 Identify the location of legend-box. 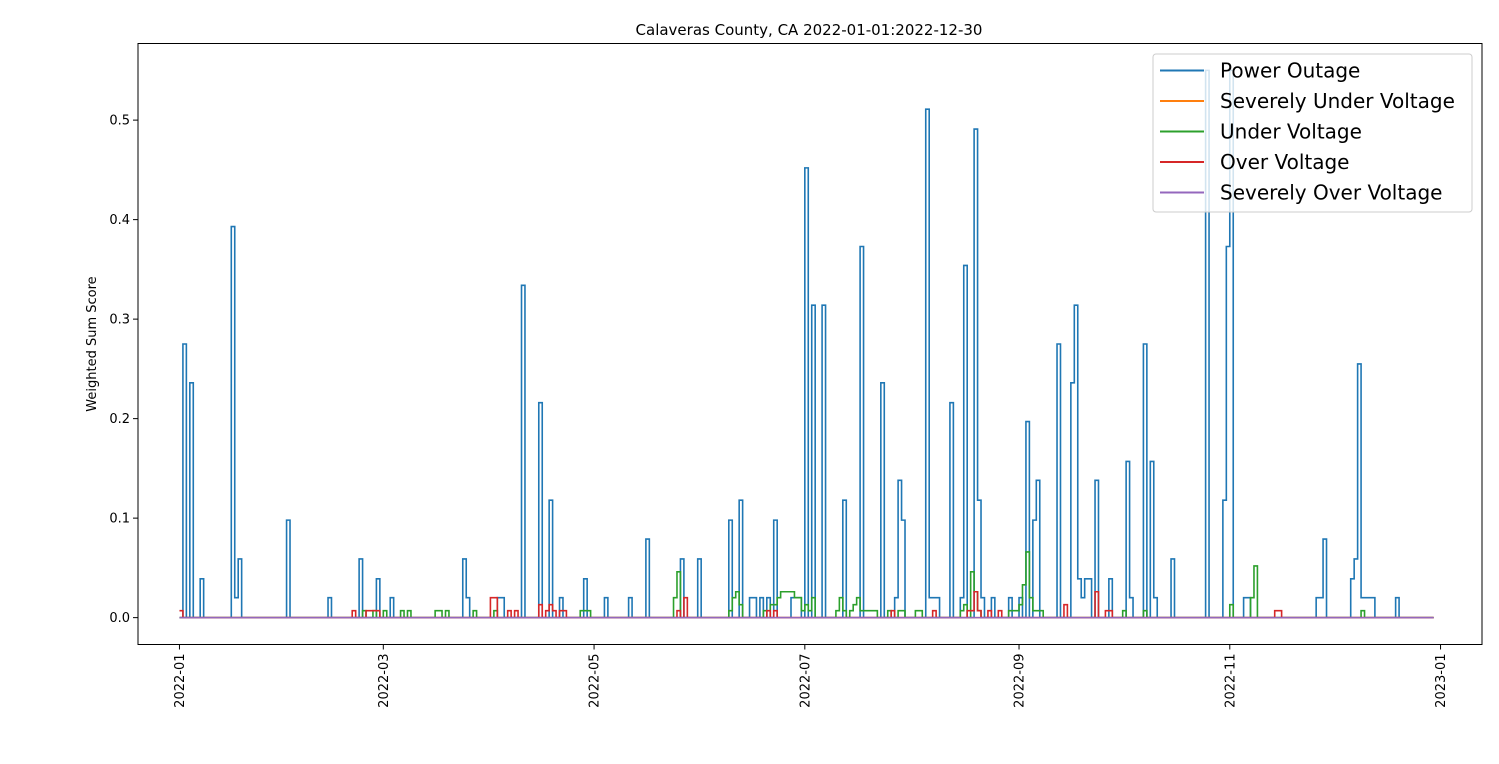
(1312, 133).